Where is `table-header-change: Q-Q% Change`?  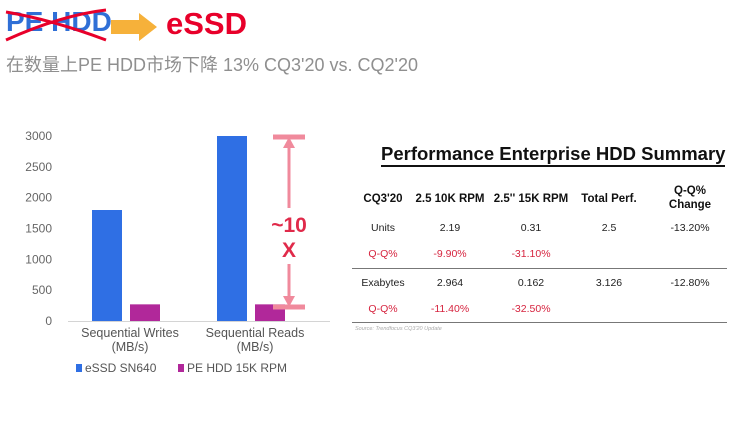 table-header-change: Q-Q% Change is located at coordinates (690, 198).